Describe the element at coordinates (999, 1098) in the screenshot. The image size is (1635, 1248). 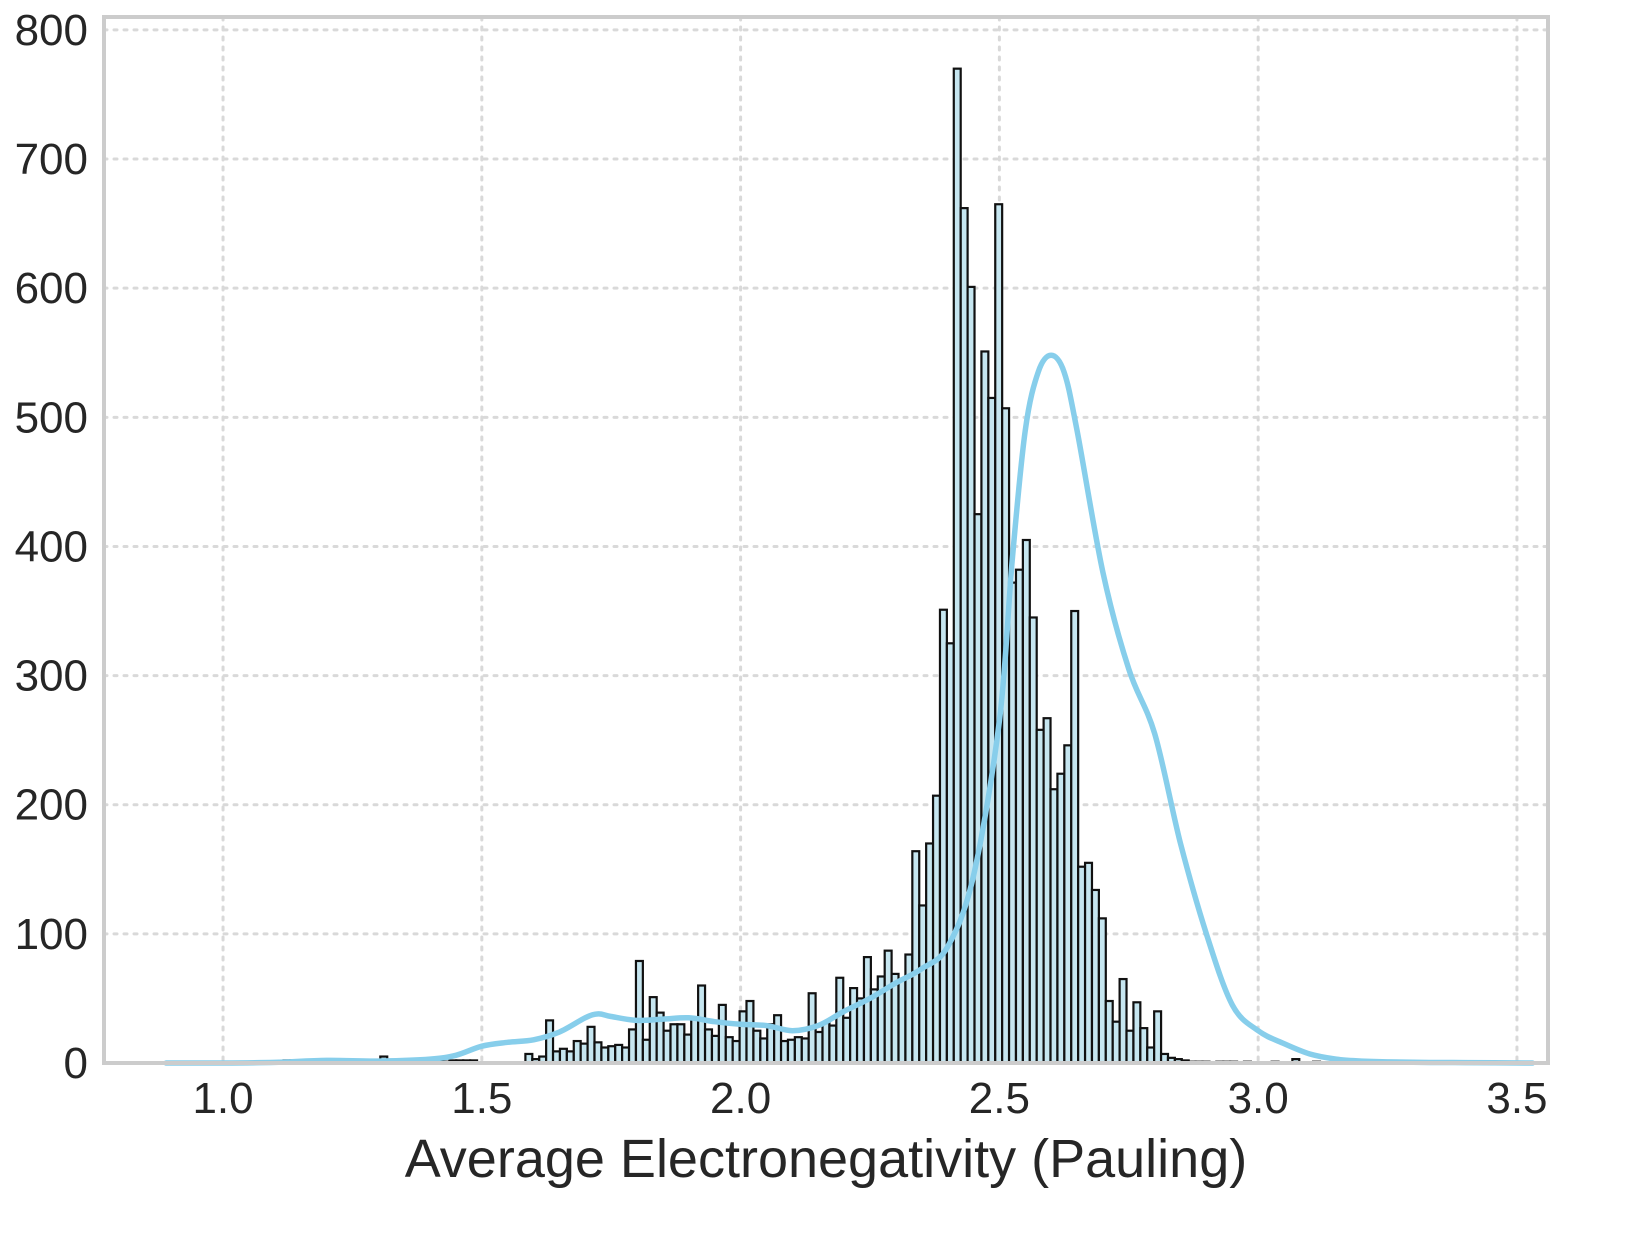
I see `x-tick-label: 2.5` at that location.